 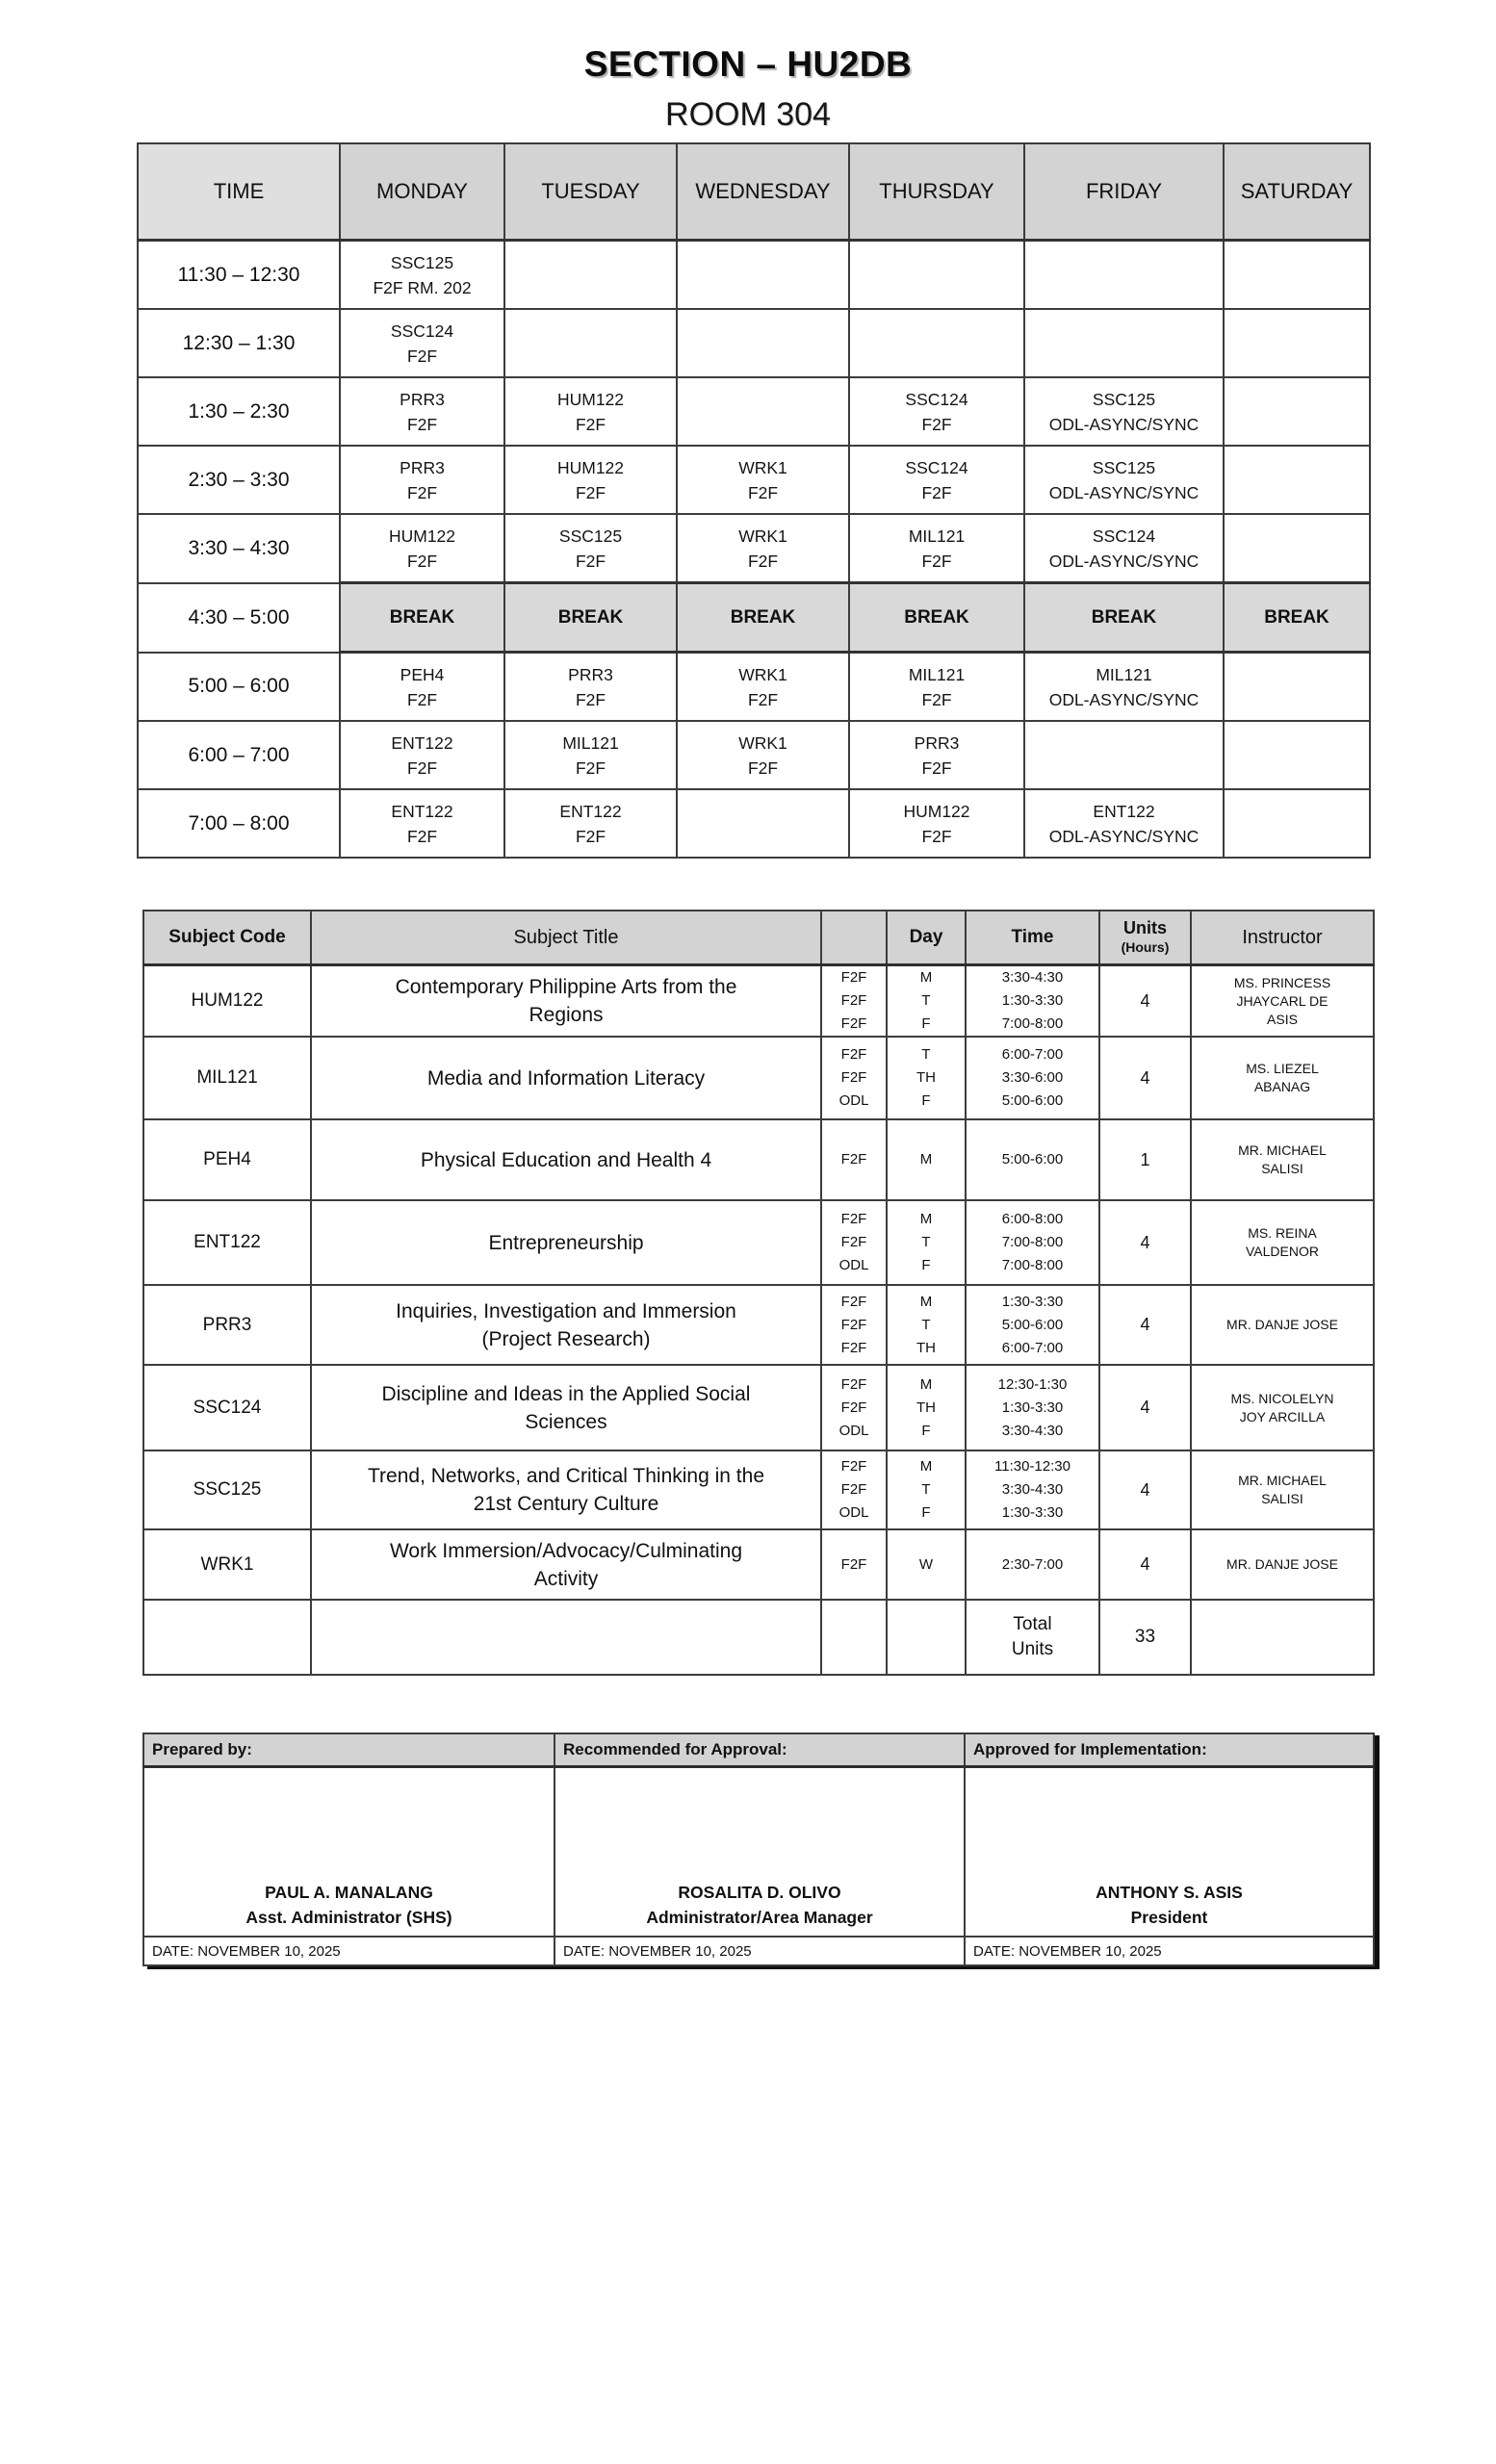 What do you see at coordinates (1124, 823) in the screenshot?
I see `class-cell: ENT122 ODL-ASYNC/SYNC` at bounding box center [1124, 823].